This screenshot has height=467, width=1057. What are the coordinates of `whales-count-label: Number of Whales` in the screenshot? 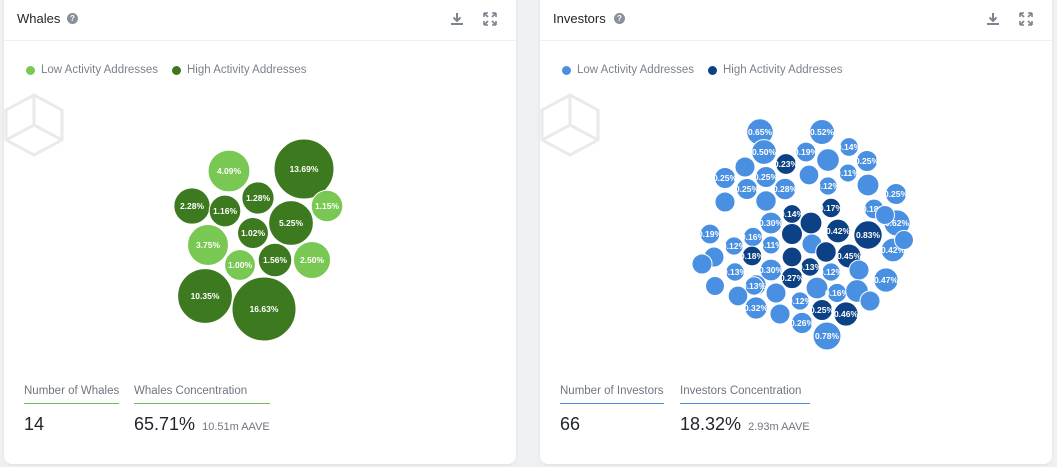 It's located at (72, 394).